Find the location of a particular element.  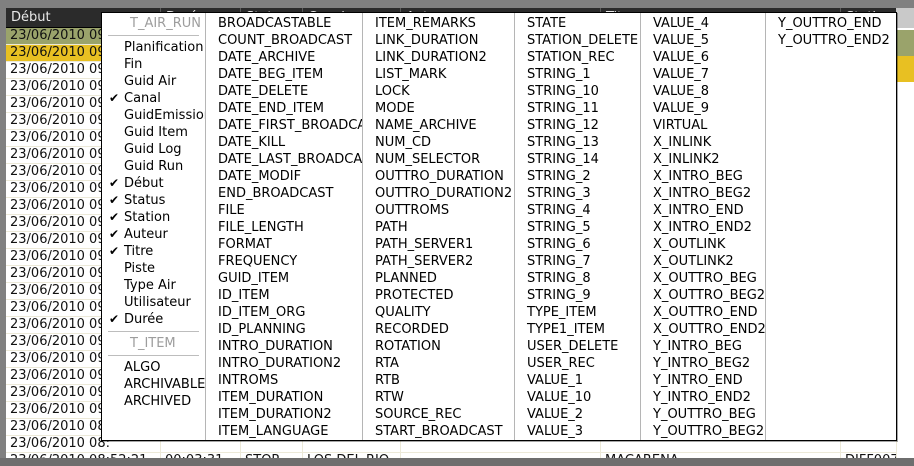

menu-item: Guid Log is located at coordinates (153, 149).